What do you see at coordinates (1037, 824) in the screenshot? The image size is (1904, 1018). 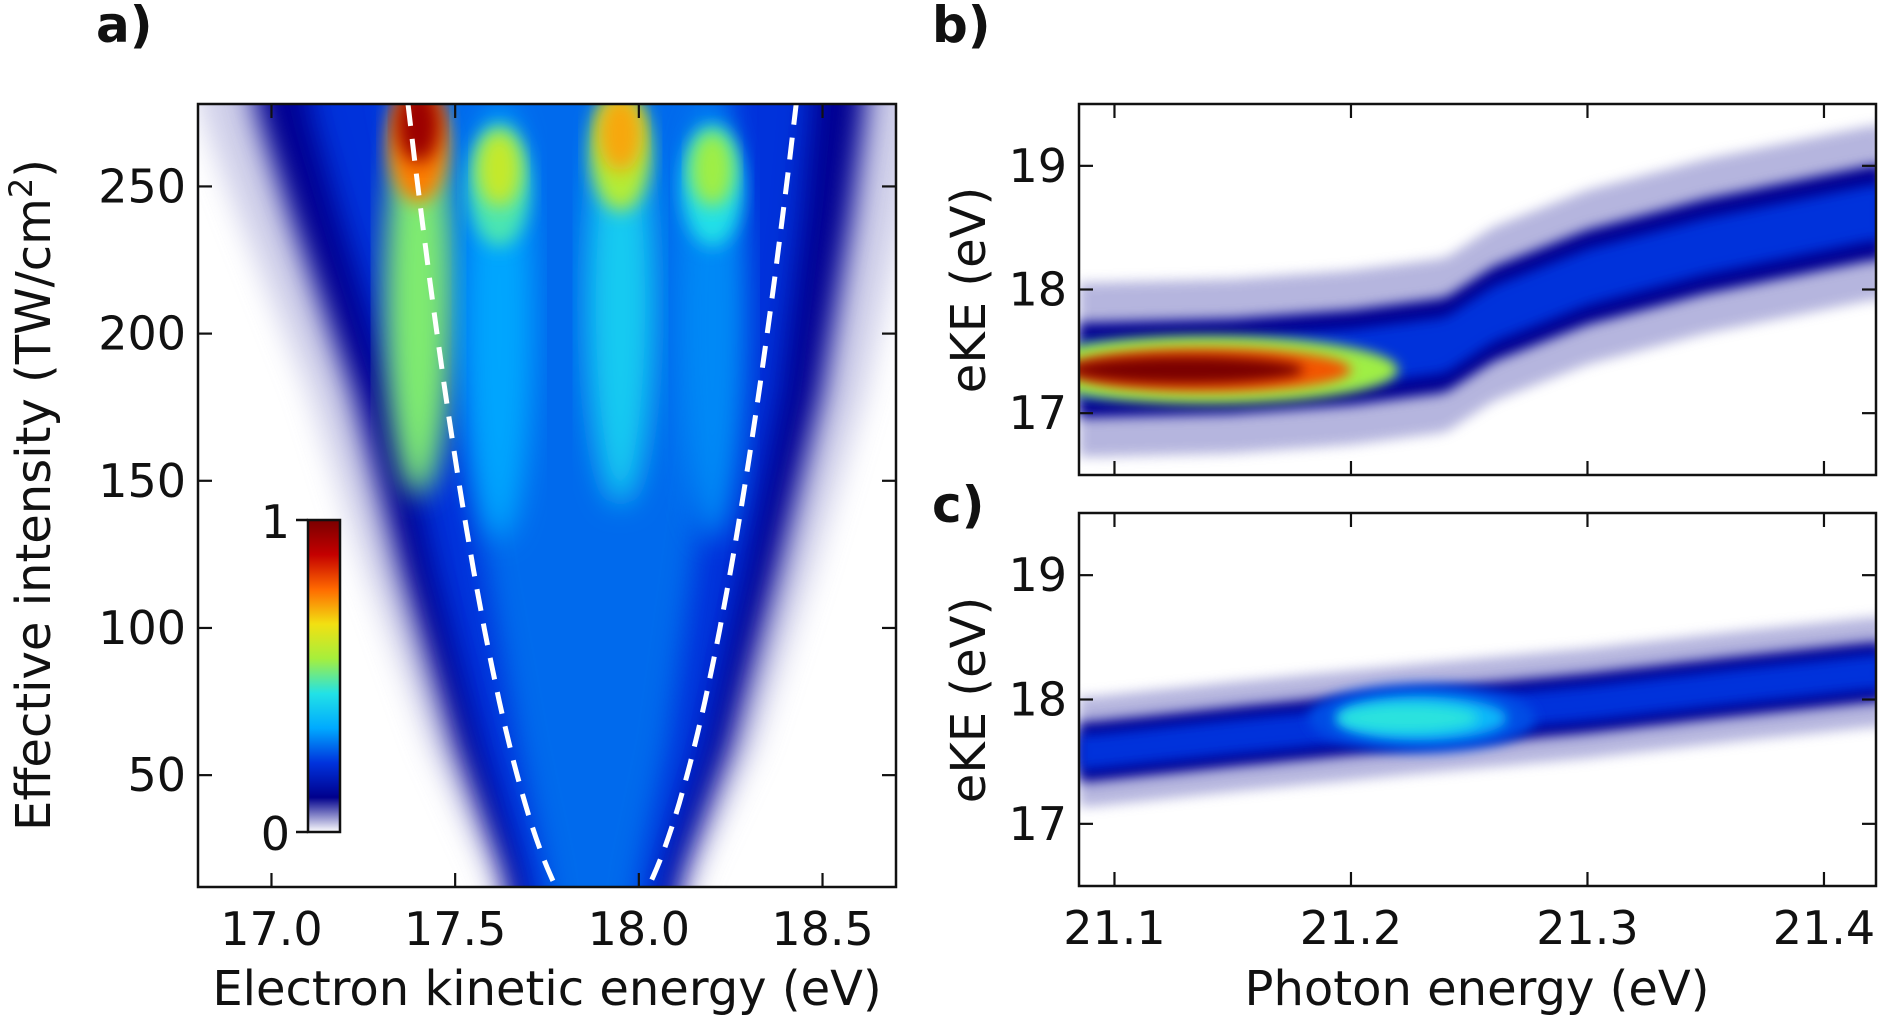 I see `panel-c-y-tick-label: 17` at bounding box center [1037, 824].